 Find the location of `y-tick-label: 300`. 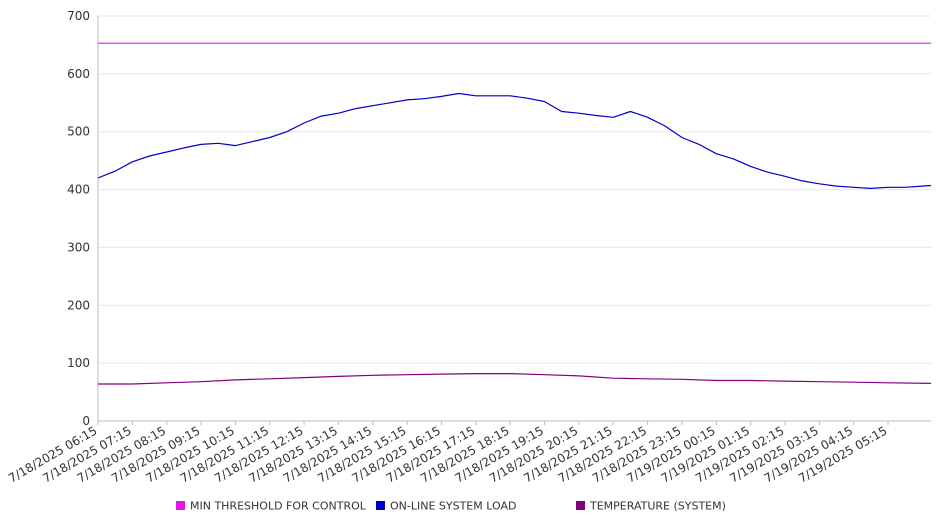

y-tick-label: 300 is located at coordinates (78, 247).